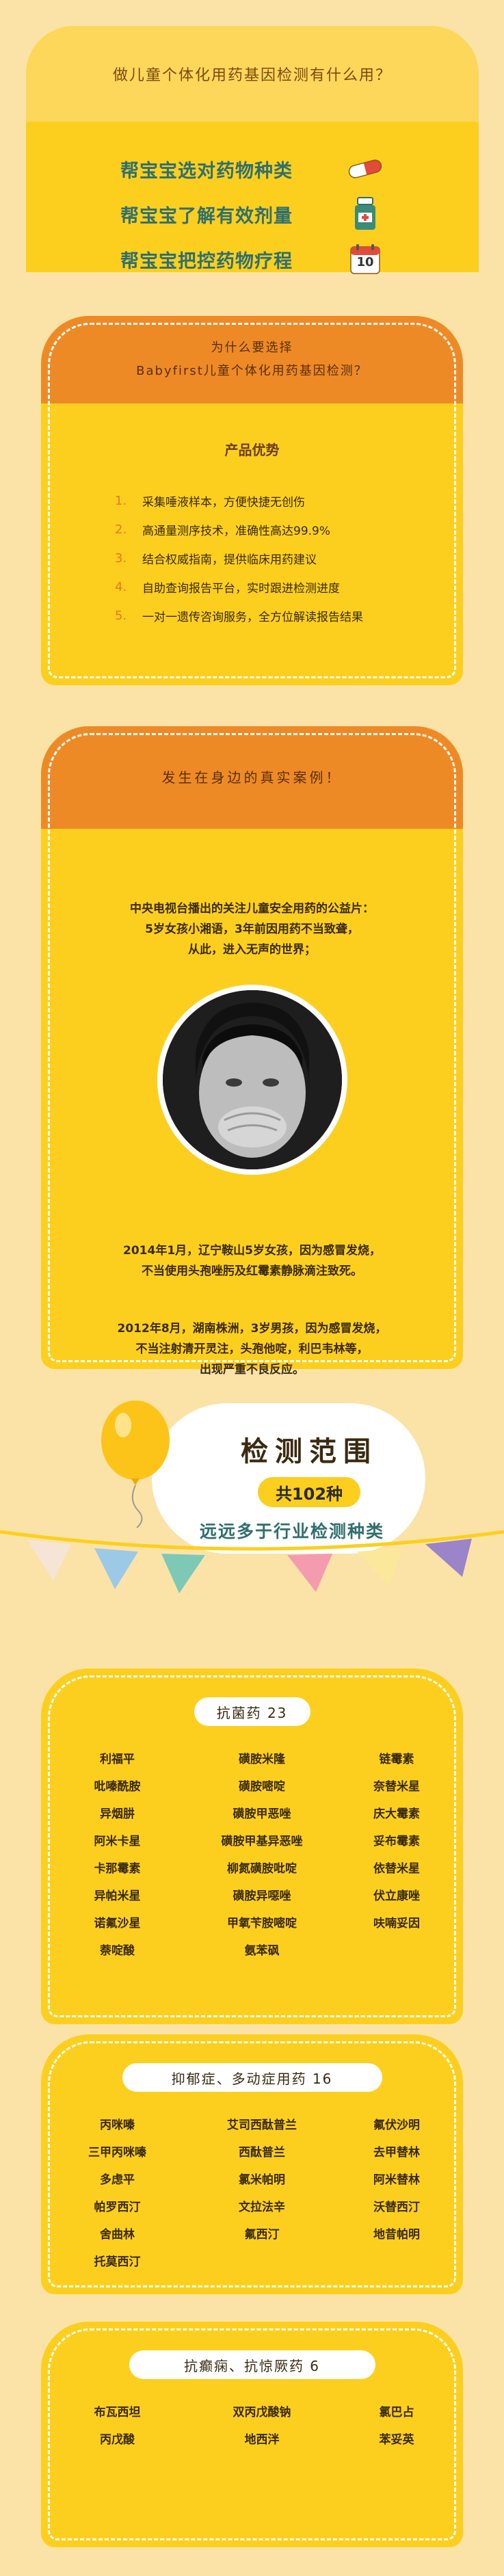 The height and width of the screenshot is (2576, 504). Describe the element at coordinates (252, 1271) in the screenshot. I see `case-line: 不当使用头孢唑肟及红霉素静脉滴注致死。` at that location.